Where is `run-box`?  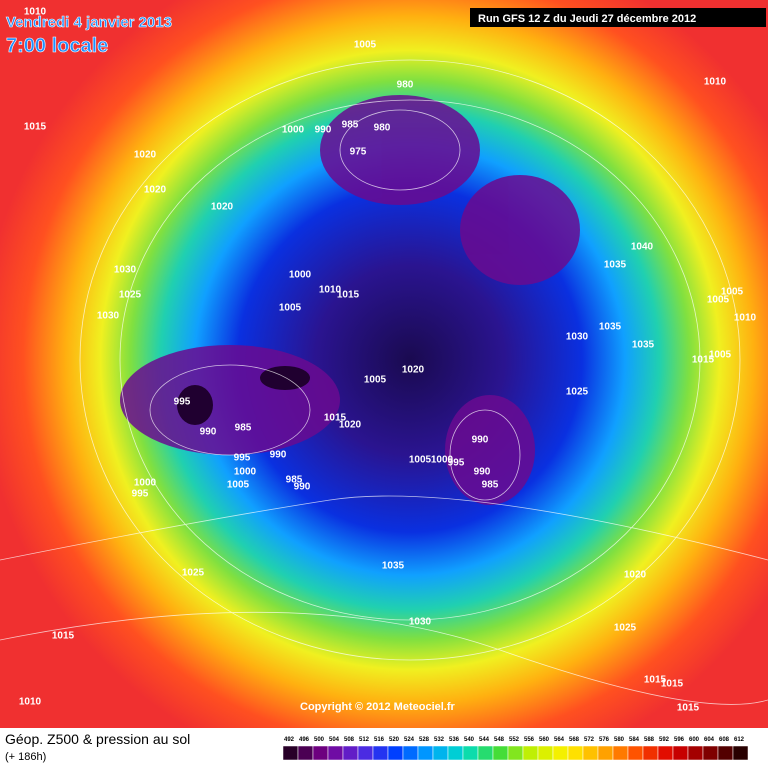
run-box is located at coordinates (618, 17).